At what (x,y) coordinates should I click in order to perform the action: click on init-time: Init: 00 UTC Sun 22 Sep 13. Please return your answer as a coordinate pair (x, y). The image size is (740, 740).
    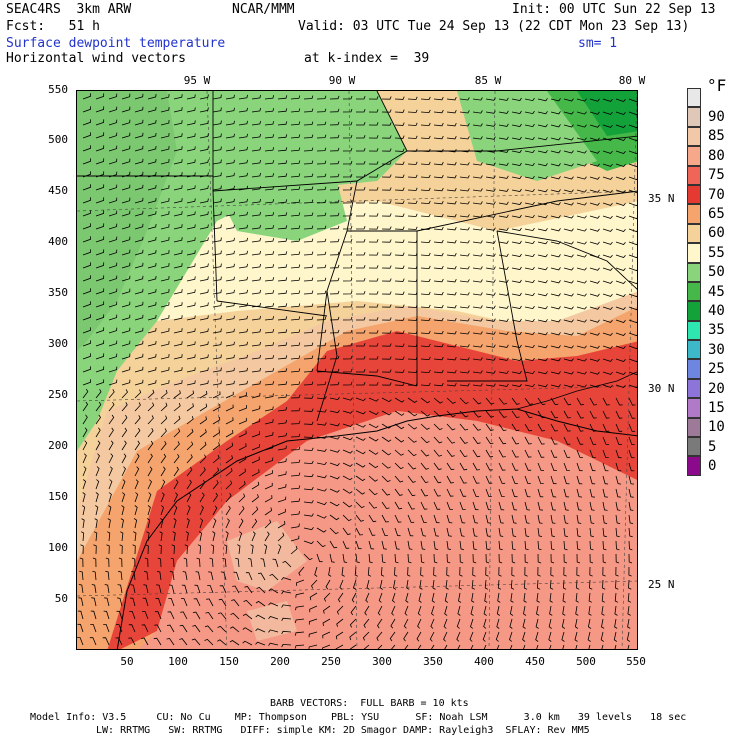
    Looking at the image, I should click on (614, 9).